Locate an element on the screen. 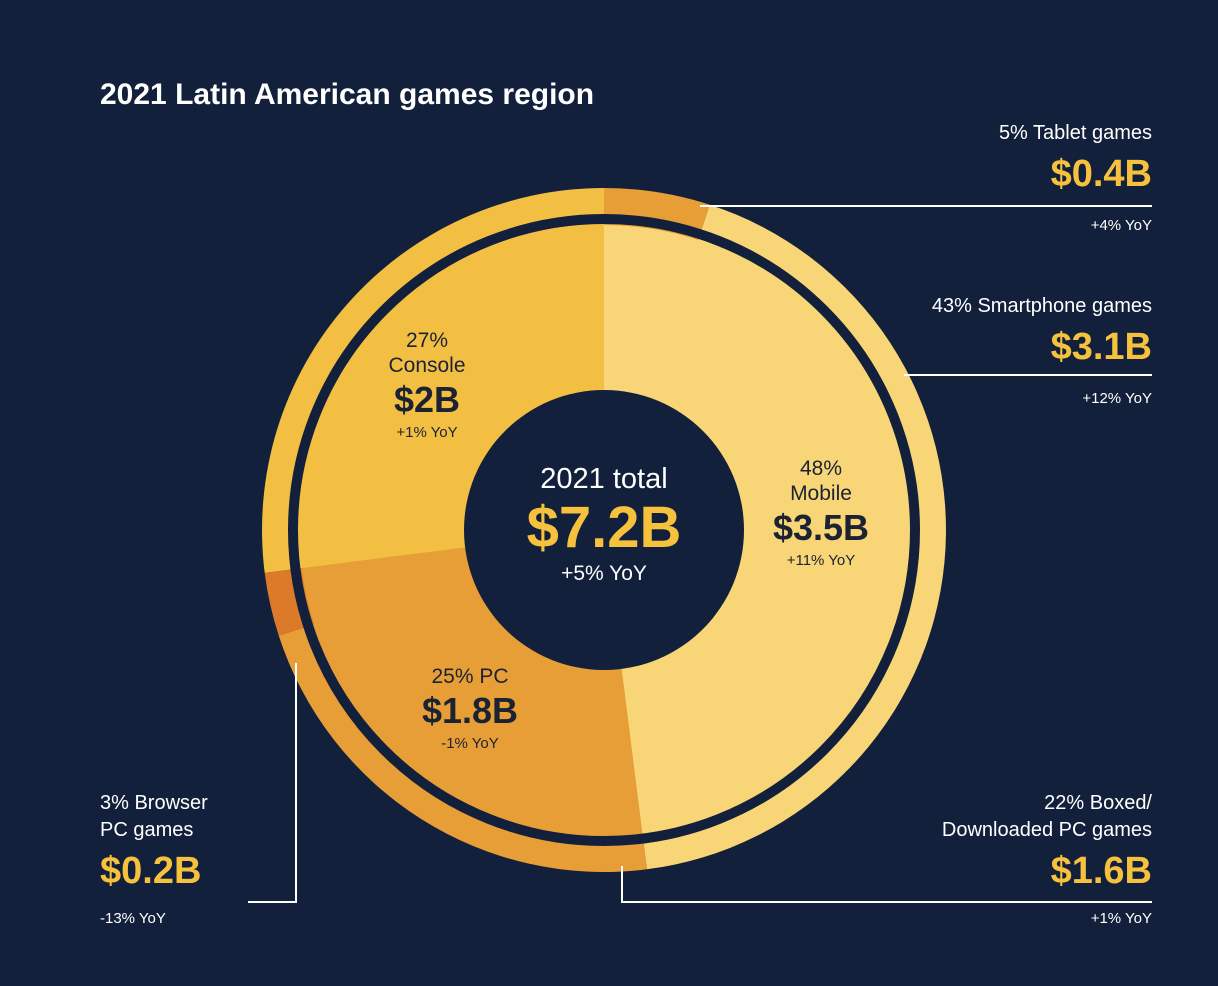 The height and width of the screenshot is (986, 1218). mobile-value: $3.5B is located at coordinates (821, 527).